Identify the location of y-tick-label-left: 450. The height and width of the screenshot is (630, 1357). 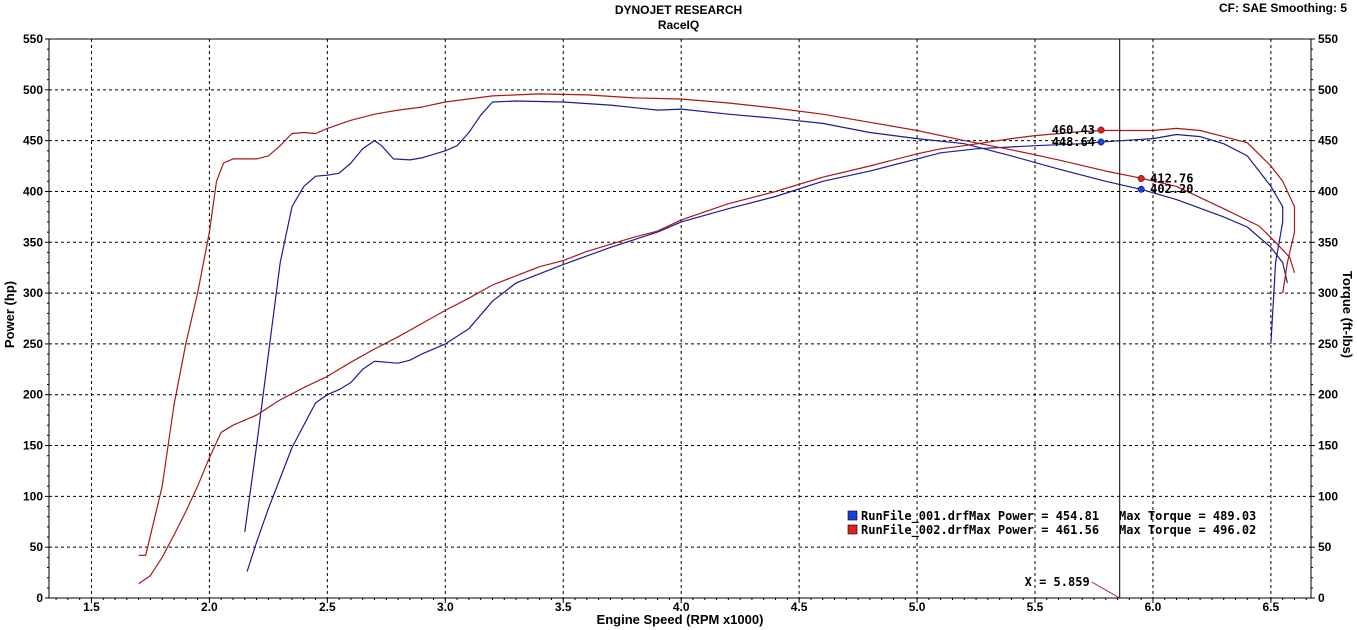
(33, 141).